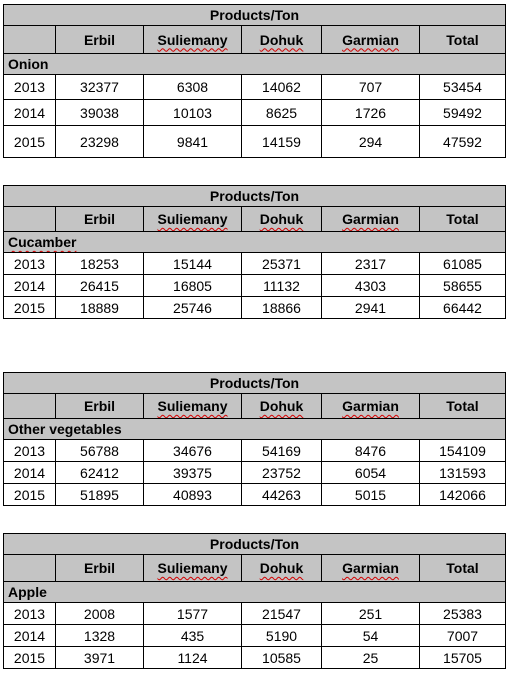  I want to click on table-cell: 18253, so click(99, 263).